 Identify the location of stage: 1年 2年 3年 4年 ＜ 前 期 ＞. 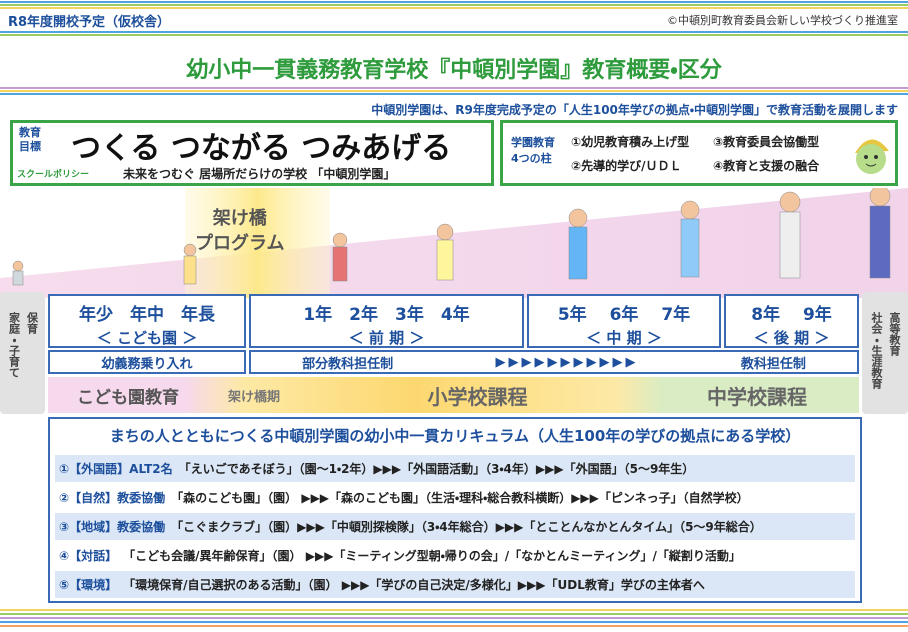
(386, 321).